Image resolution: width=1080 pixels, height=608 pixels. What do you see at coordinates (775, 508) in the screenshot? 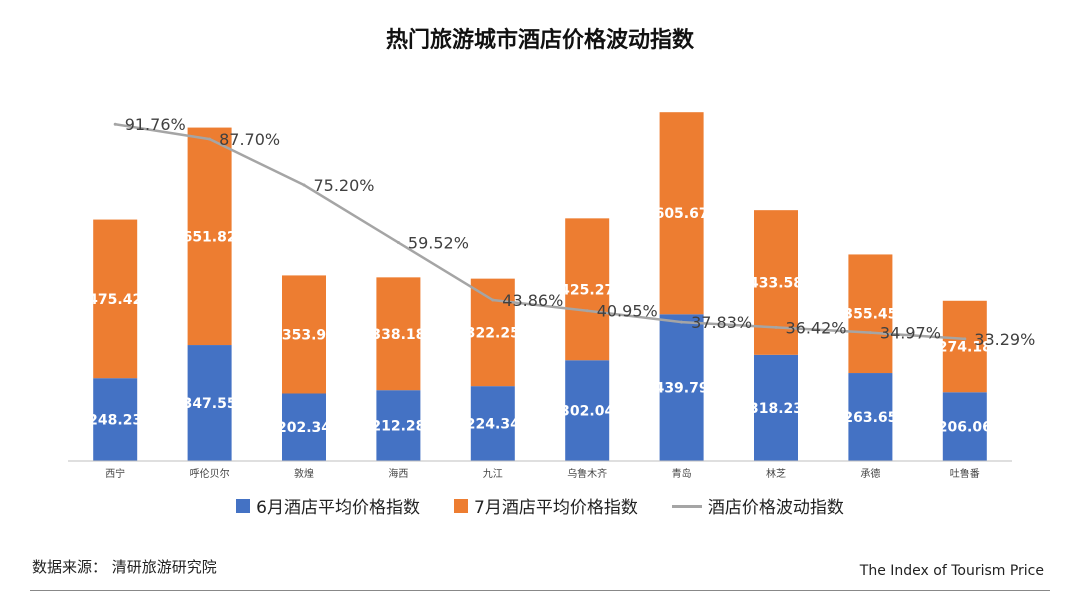
I see `legend-label-fluctuation: 酒店价格波动指数` at bounding box center [775, 508].